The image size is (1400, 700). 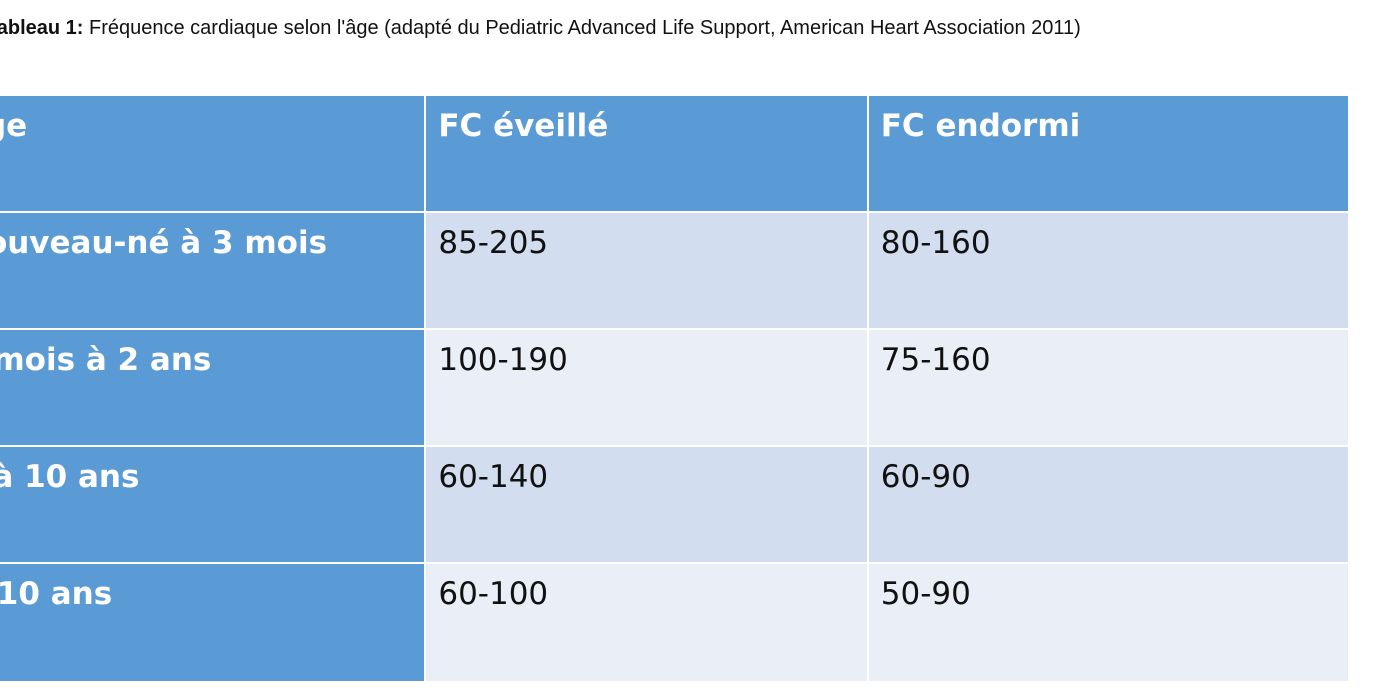 What do you see at coordinates (647, 154) in the screenshot?
I see `header-awake-hr: FC éveillé` at bounding box center [647, 154].